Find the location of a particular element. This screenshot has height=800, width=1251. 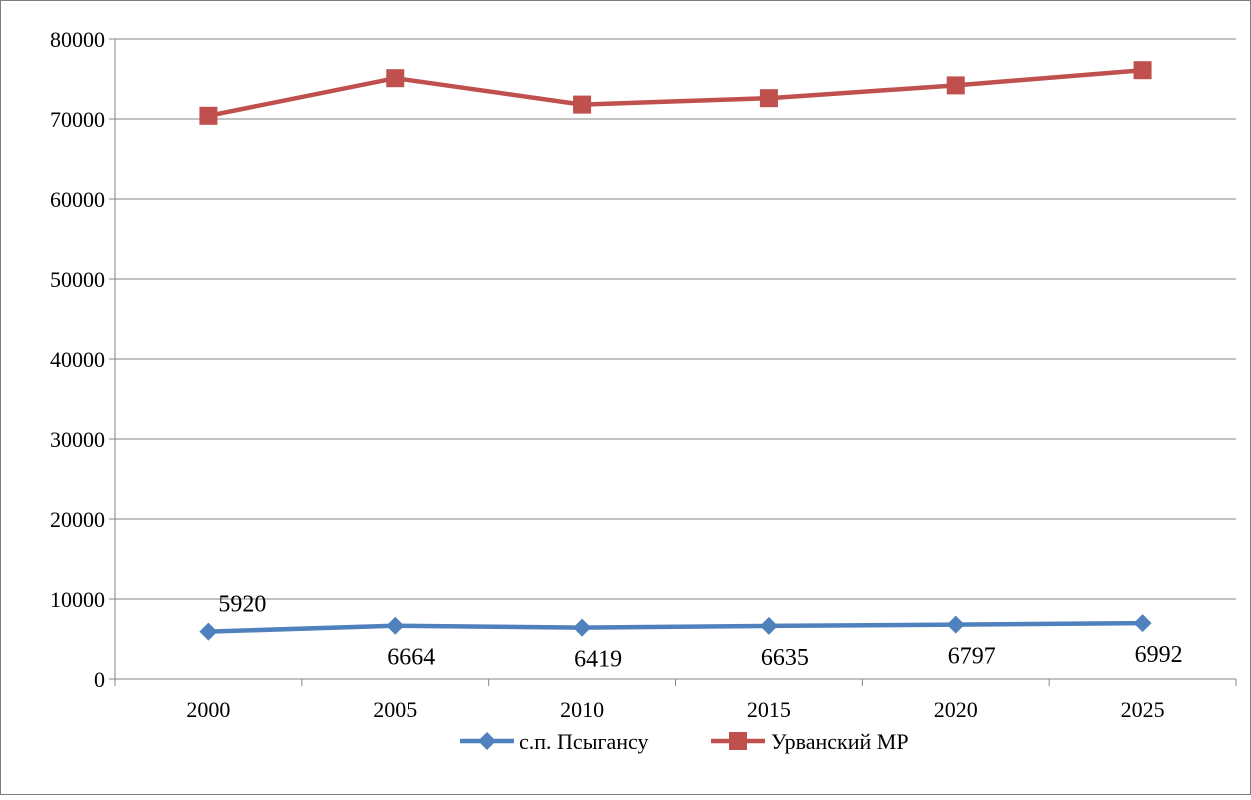

x-tick-label: 2010 is located at coordinates (582, 709).